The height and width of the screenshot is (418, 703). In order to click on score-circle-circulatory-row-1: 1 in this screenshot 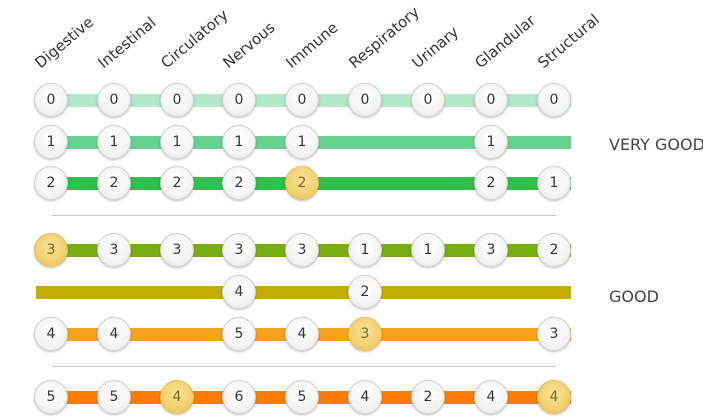, I will do `click(177, 142)`.